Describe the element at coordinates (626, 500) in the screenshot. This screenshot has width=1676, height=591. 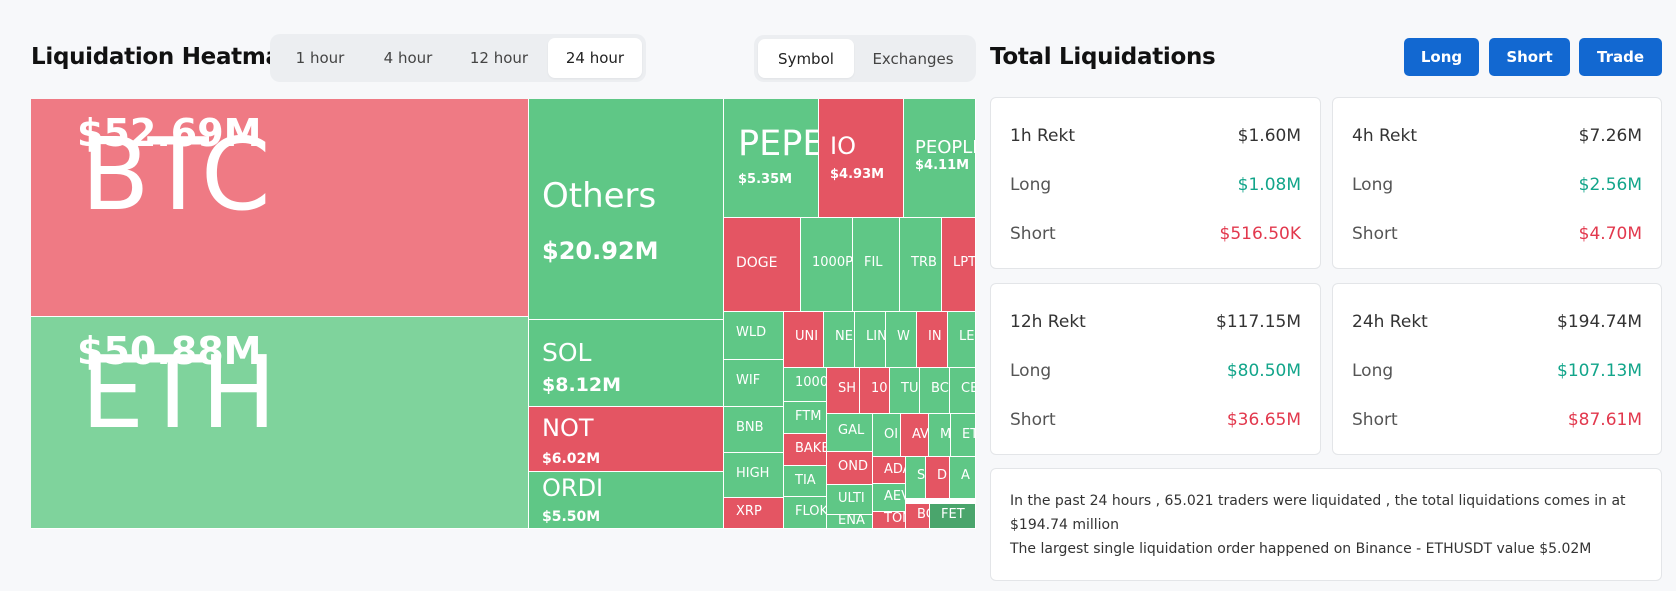
I see `heatmap-cell-ordi: ORDI $5.50M` at that location.